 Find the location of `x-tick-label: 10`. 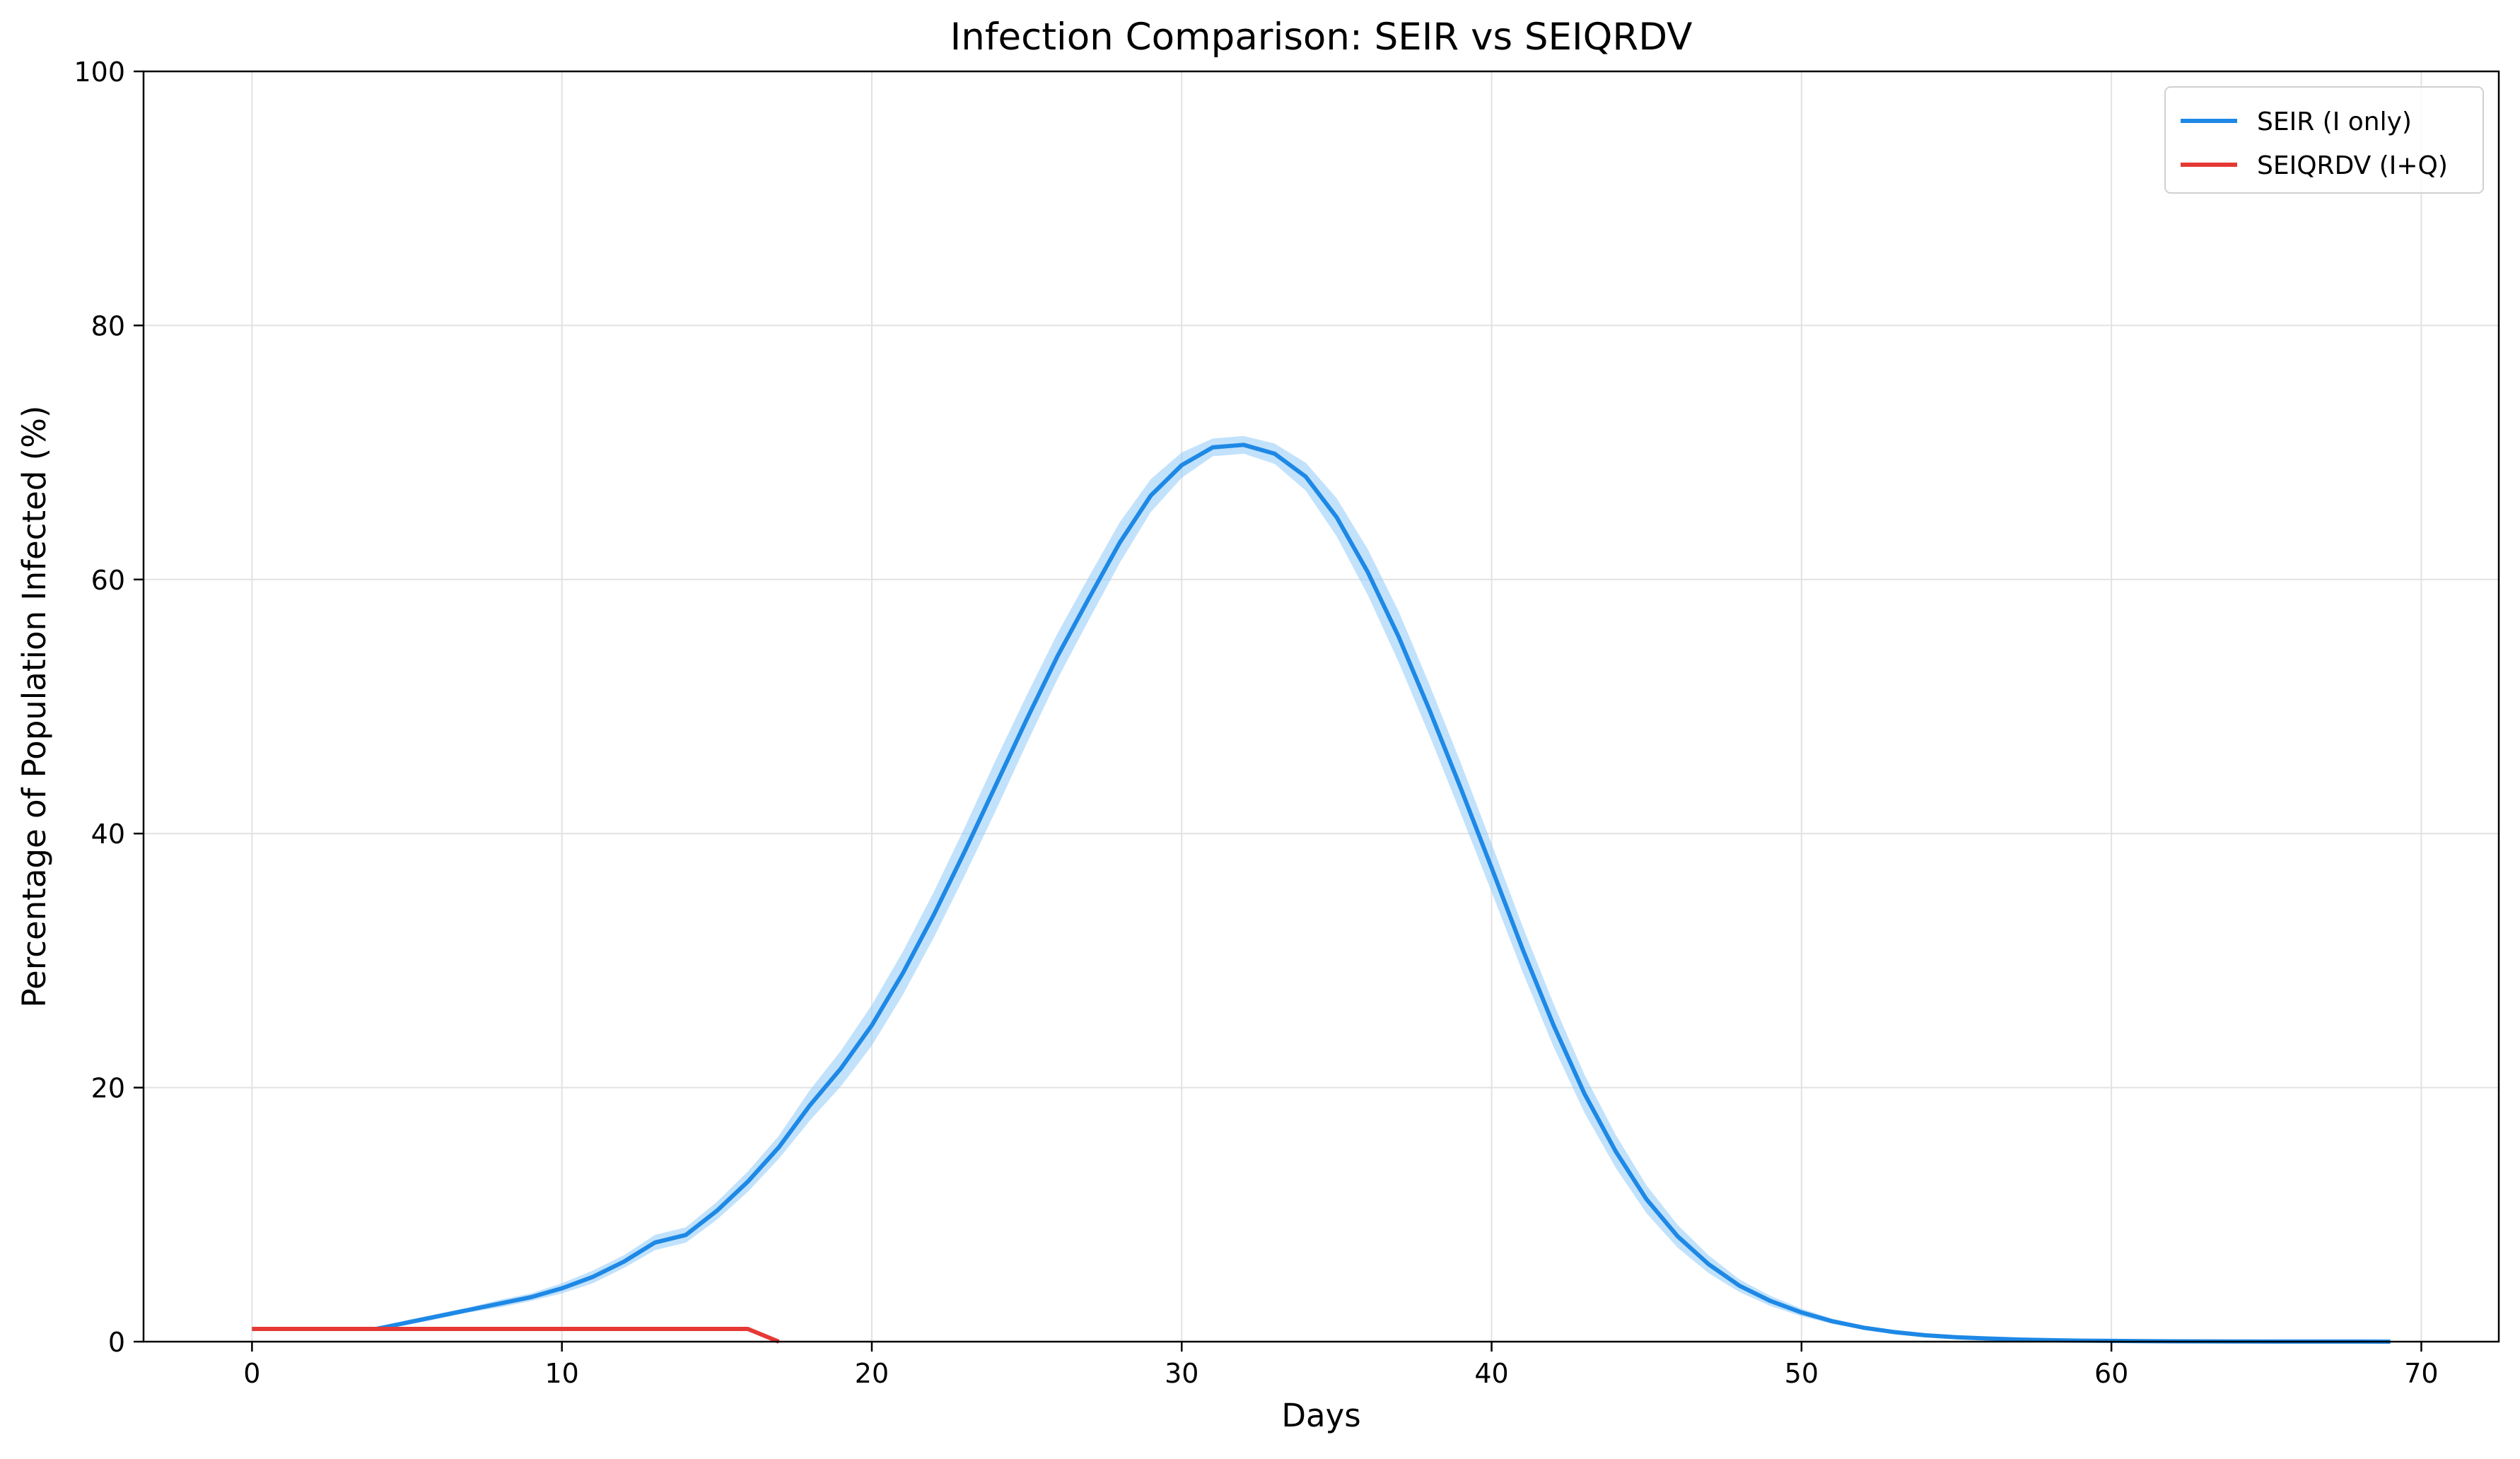

x-tick-label: 10 is located at coordinates (562, 1374).